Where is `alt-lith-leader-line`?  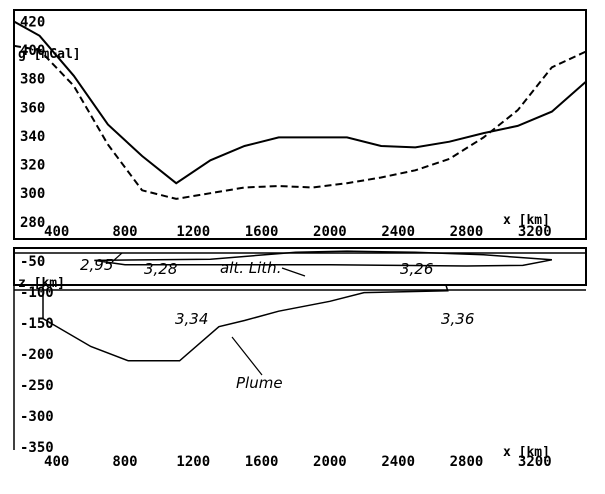 alt-lith-leader-line is located at coordinates (293, 272).